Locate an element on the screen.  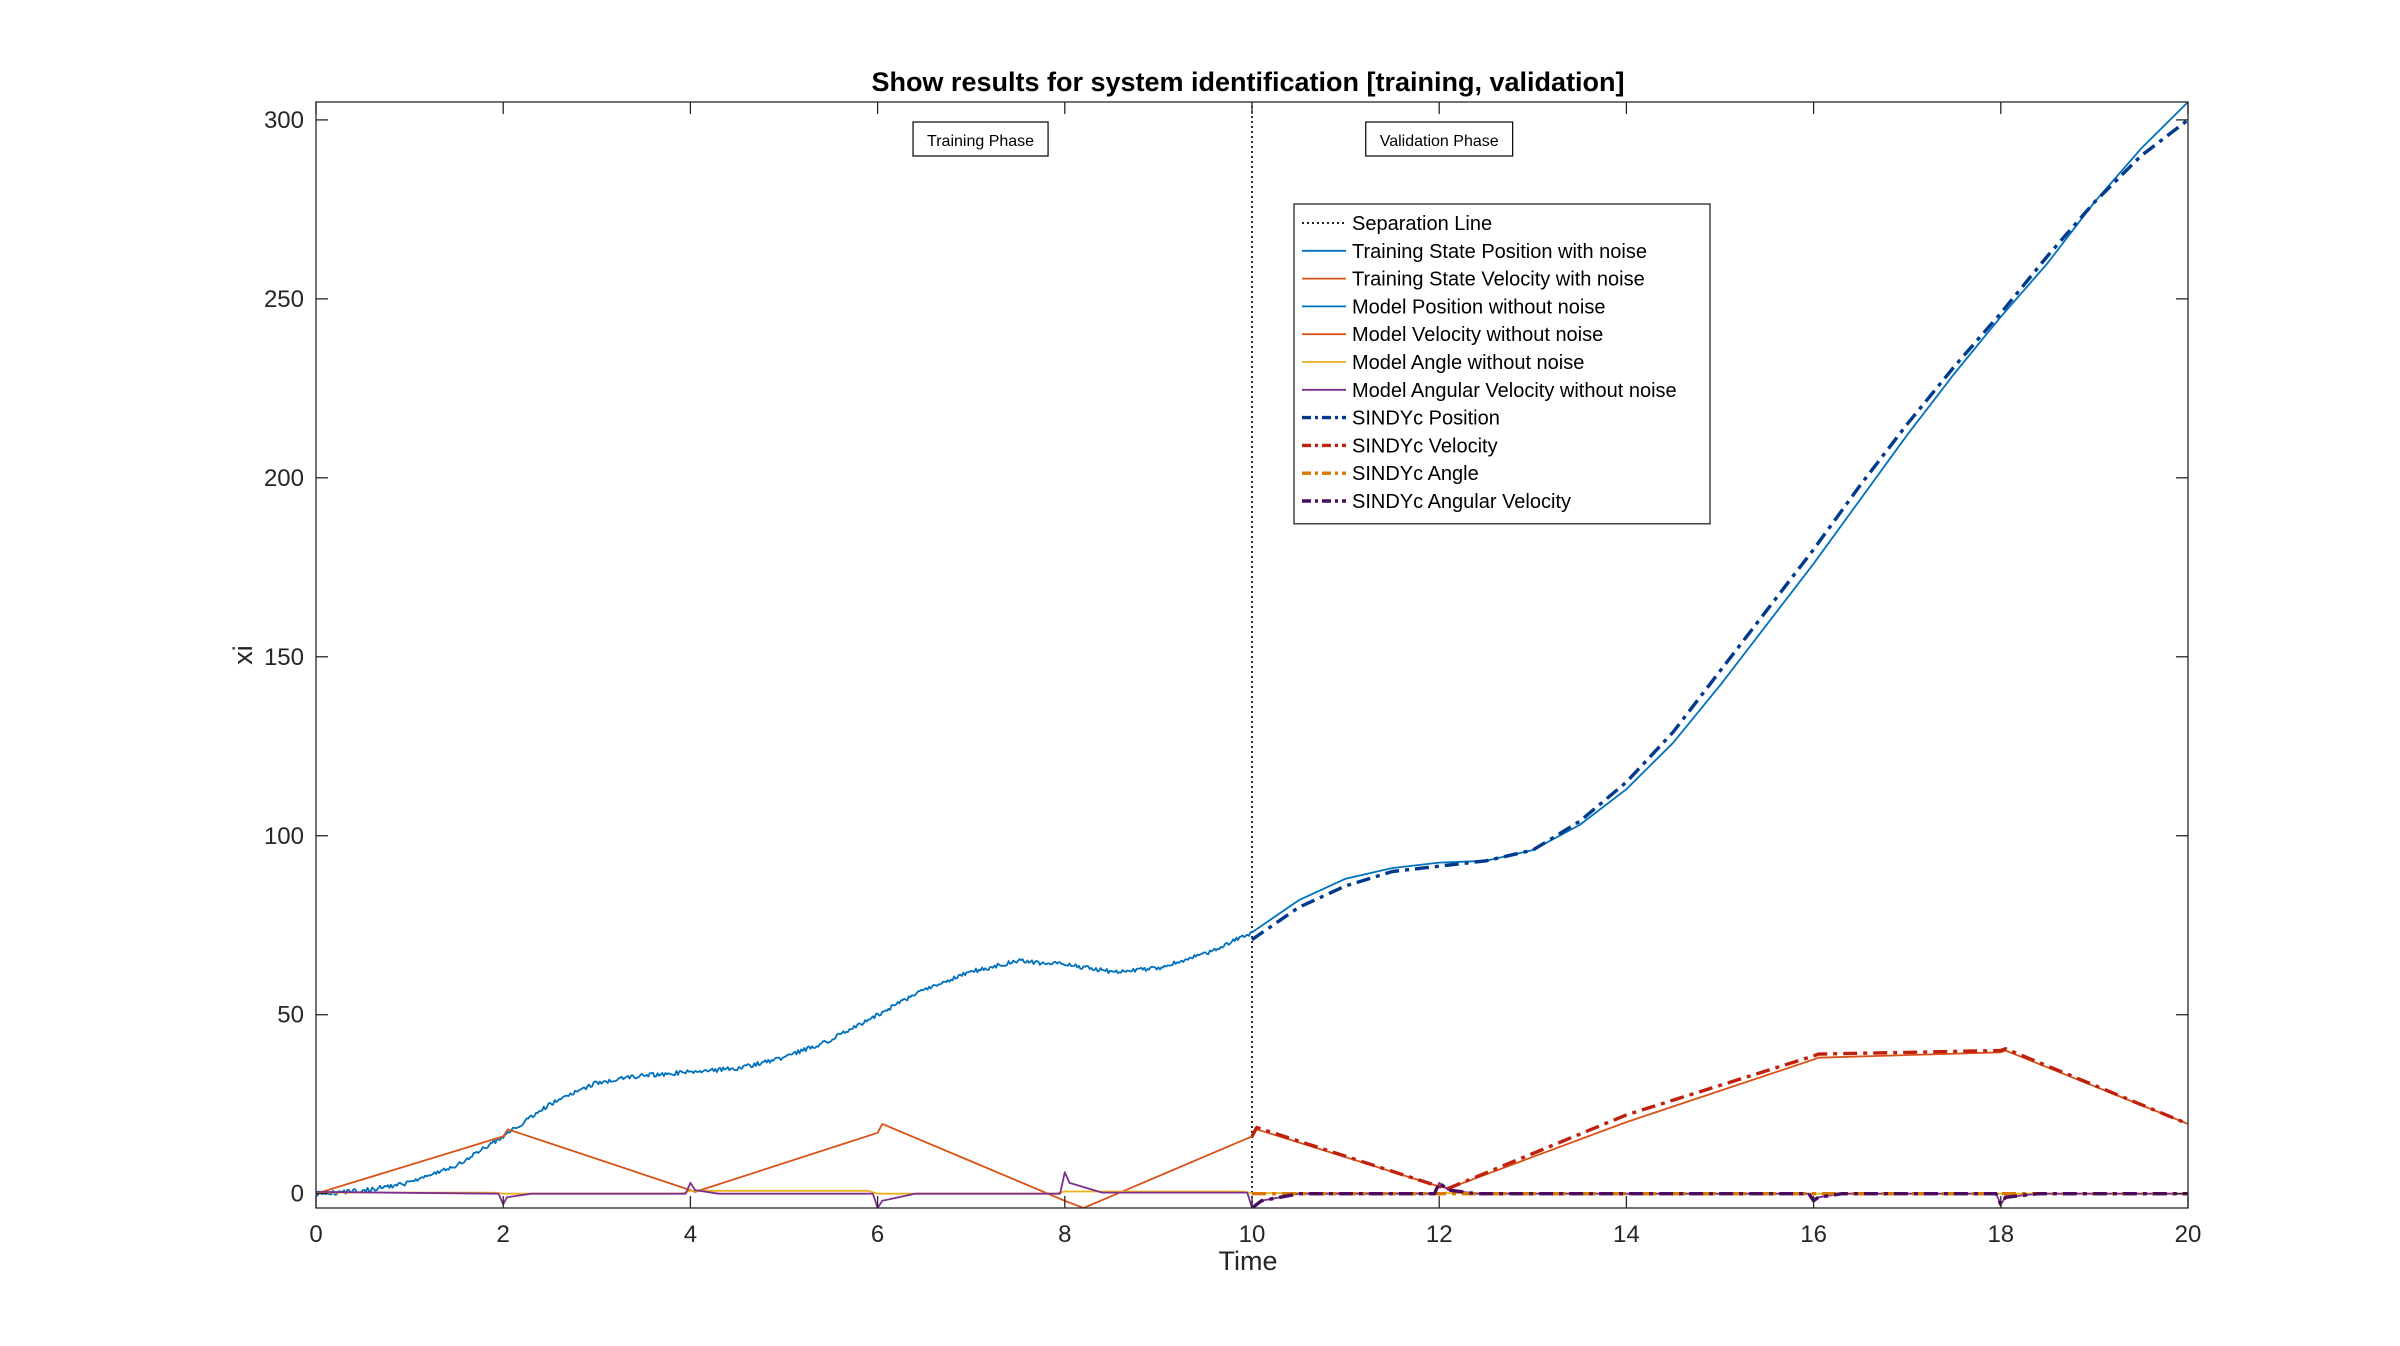
series-sindyc-velocity is located at coordinates (1719, 1118).